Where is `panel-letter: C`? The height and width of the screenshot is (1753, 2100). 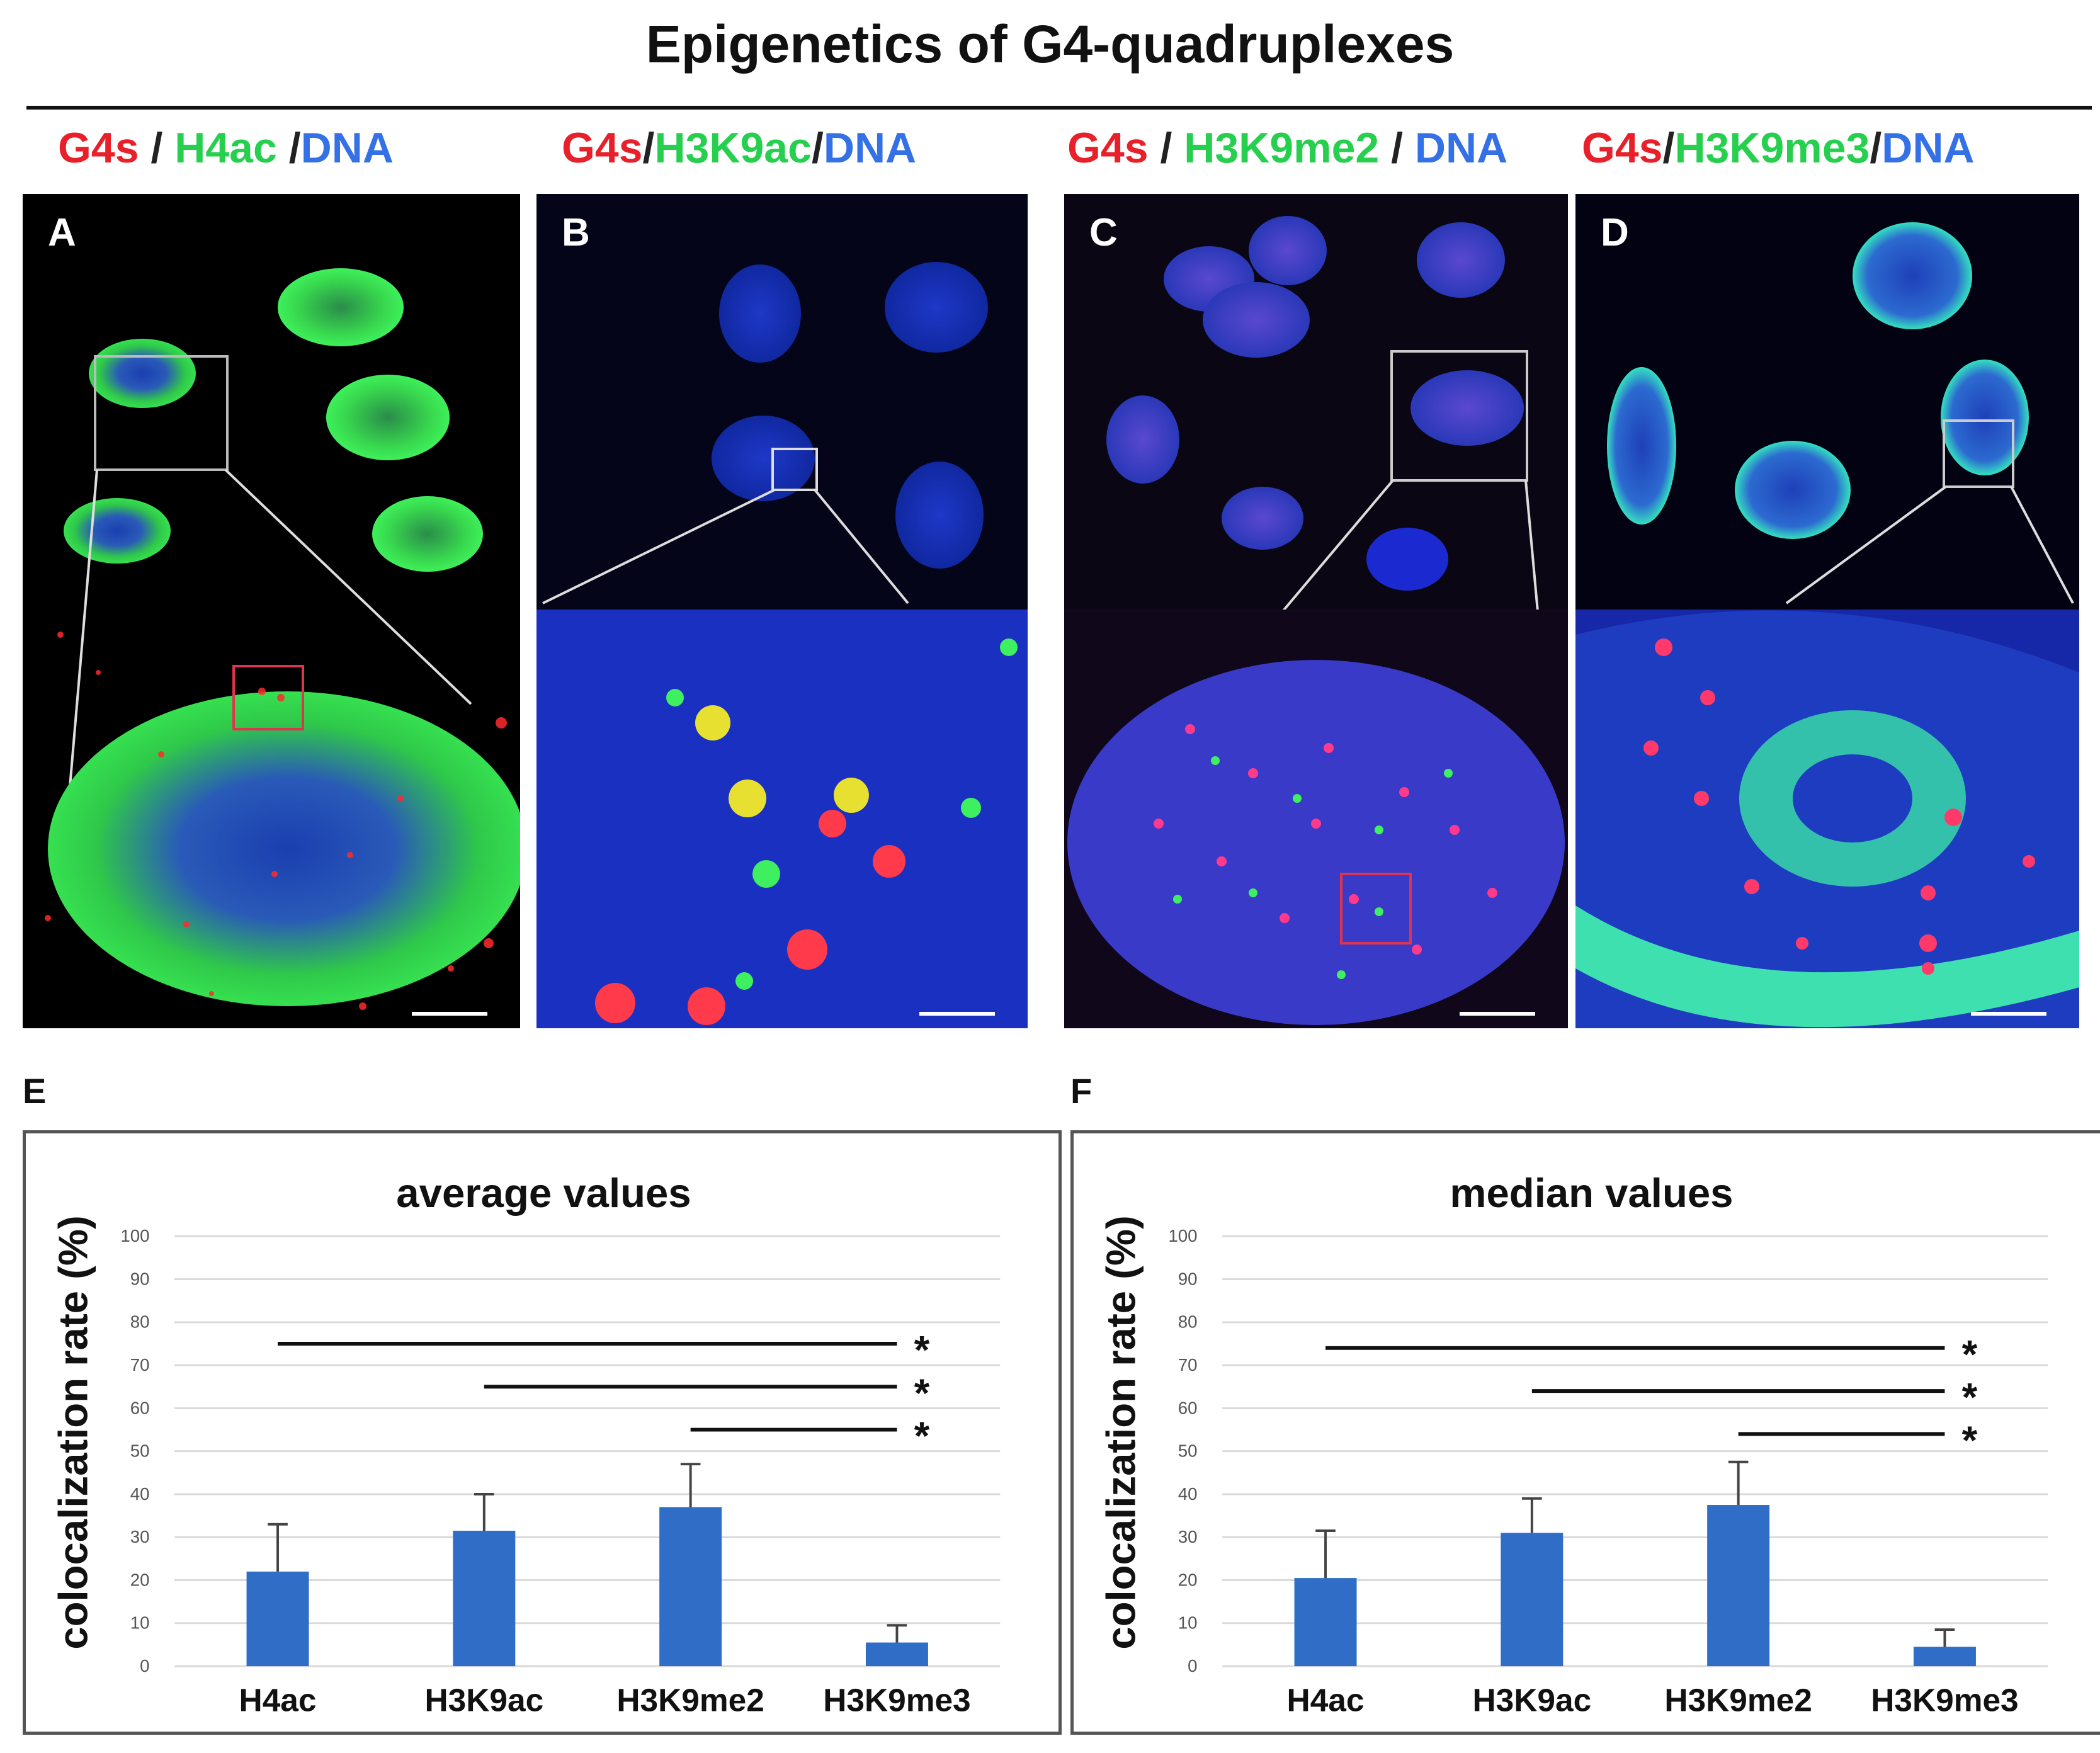
panel-letter: C is located at coordinates (1103, 232).